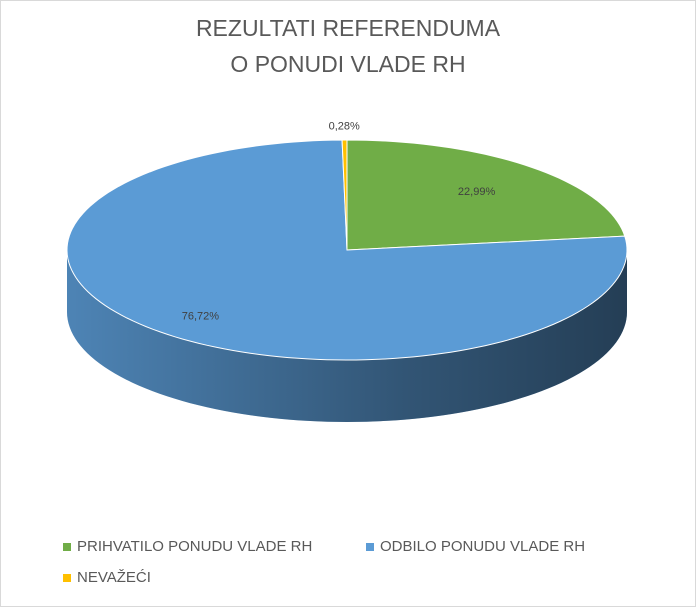  What do you see at coordinates (477, 192) in the screenshot?
I see `value-label: 22,99%` at bounding box center [477, 192].